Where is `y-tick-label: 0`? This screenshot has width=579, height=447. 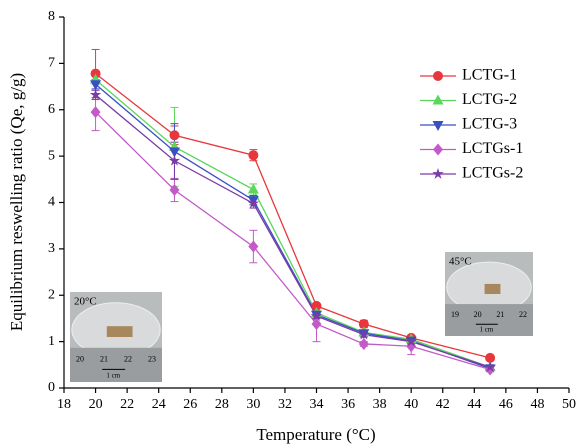
y-tick-label: 0 is located at coordinates (51, 387).